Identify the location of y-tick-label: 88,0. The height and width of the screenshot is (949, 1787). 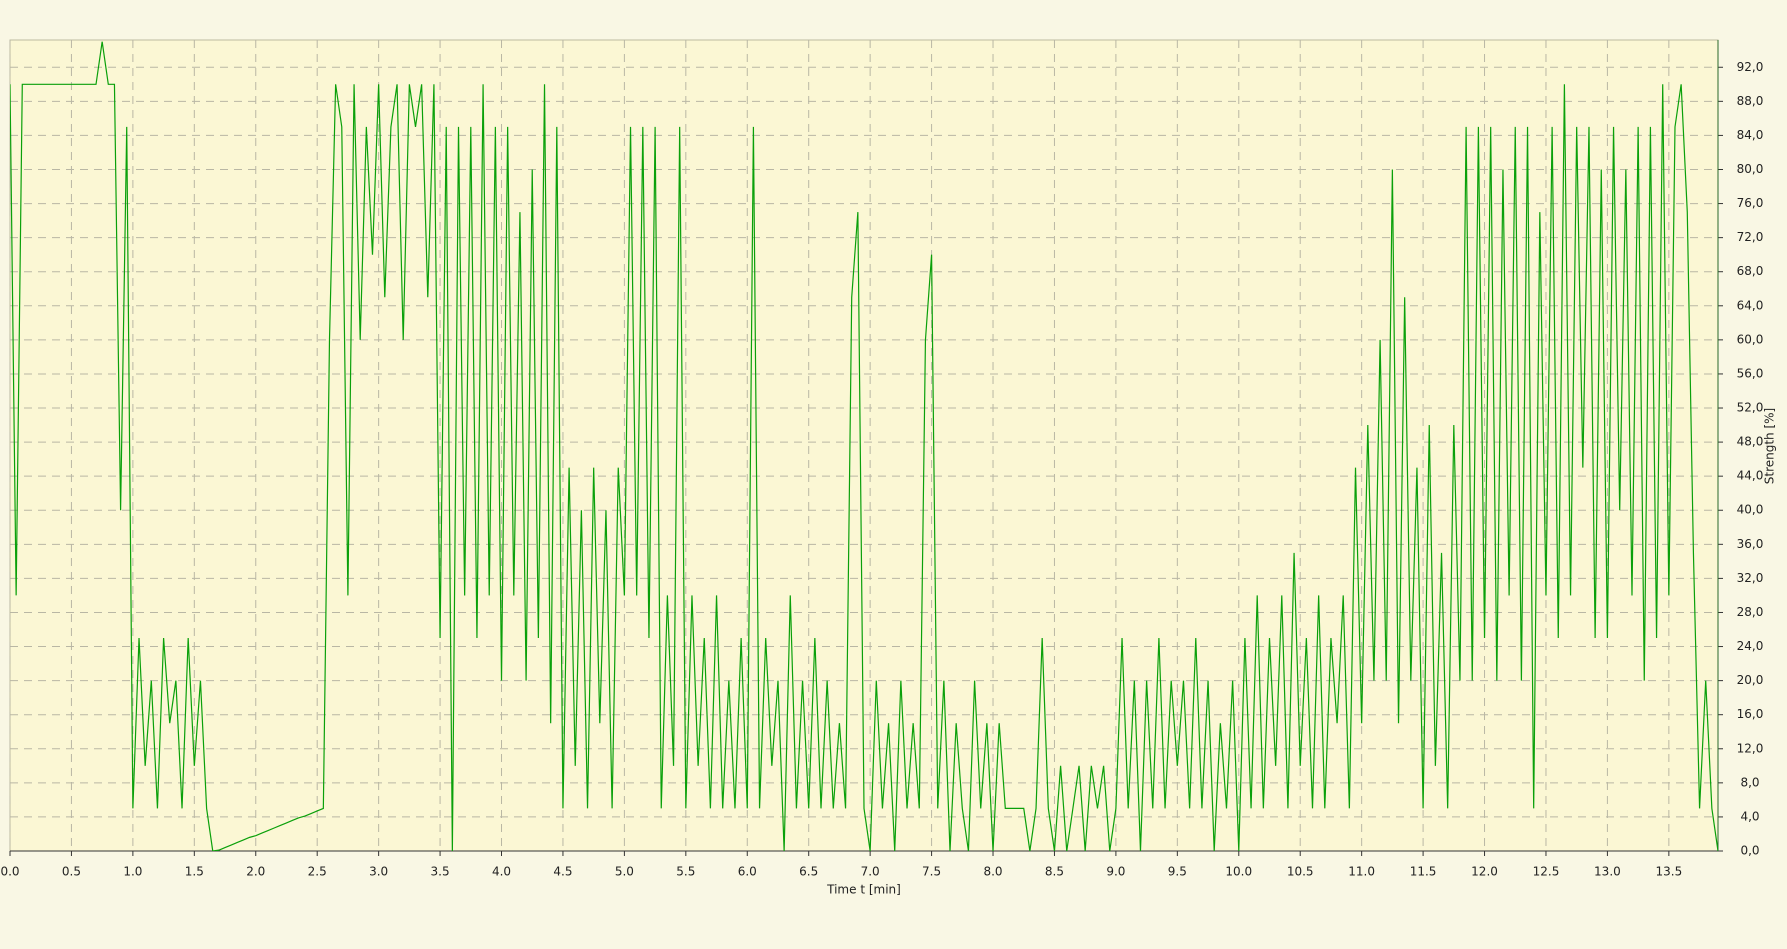
(1750, 101).